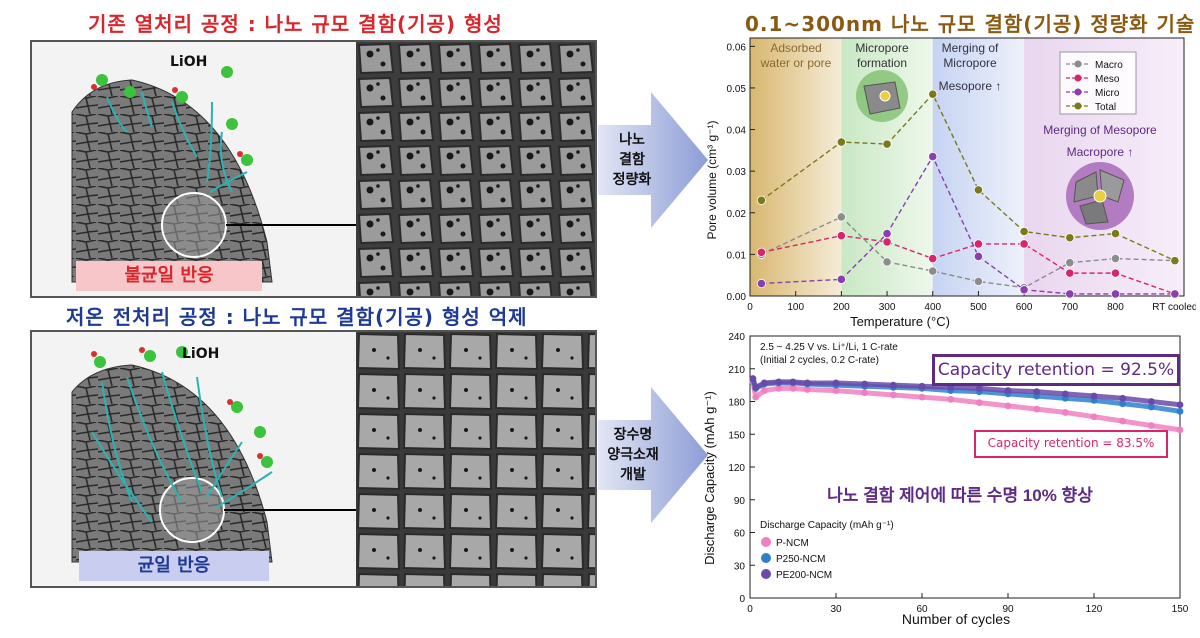 The width and height of the screenshot is (1200, 638). What do you see at coordinates (829, 347) in the screenshot?
I see `cycling-conditions-line1: 2.5 ~ 4.25 V vs. Li⁺/Li, 1 C-rate` at bounding box center [829, 347].